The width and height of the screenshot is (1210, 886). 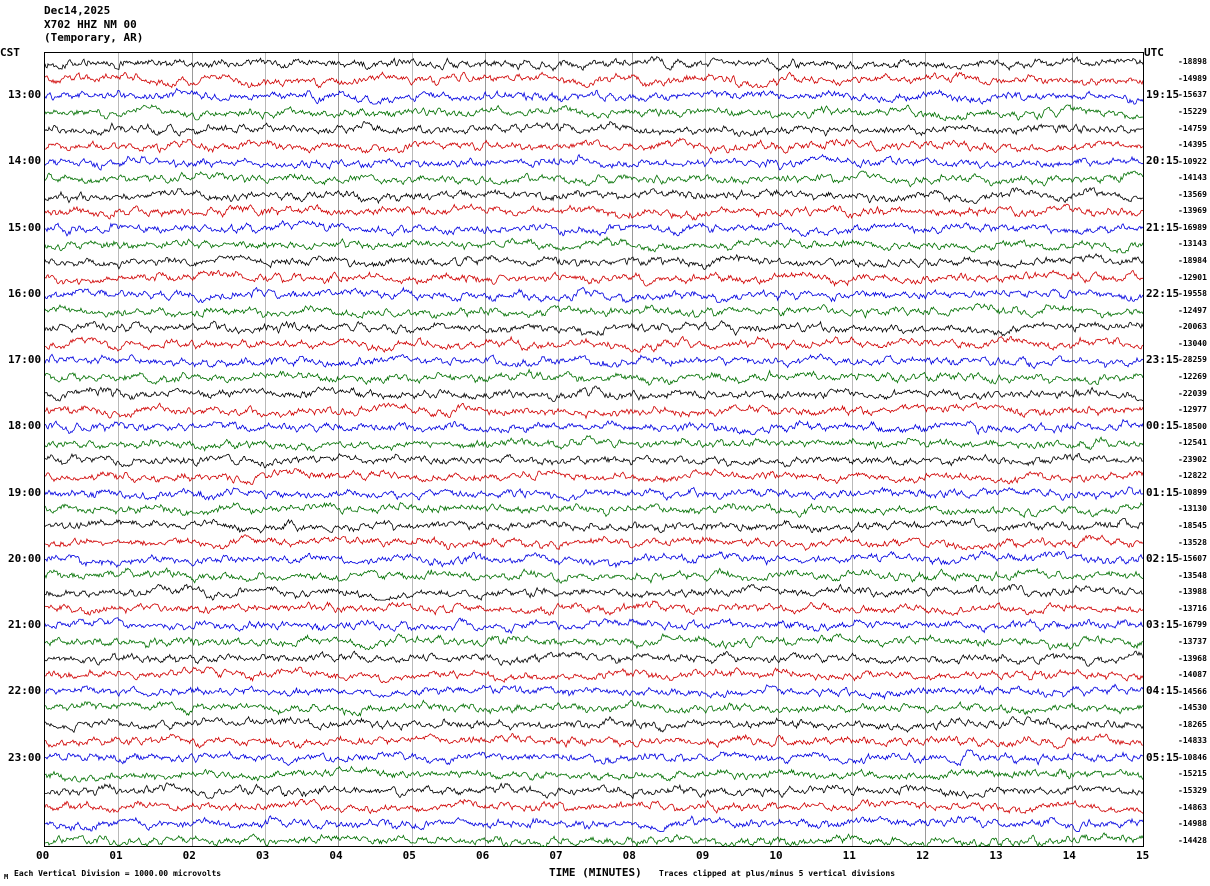 What do you see at coordinates (1154, 52) in the screenshot?
I see `right-axis-label: UTC` at bounding box center [1154, 52].